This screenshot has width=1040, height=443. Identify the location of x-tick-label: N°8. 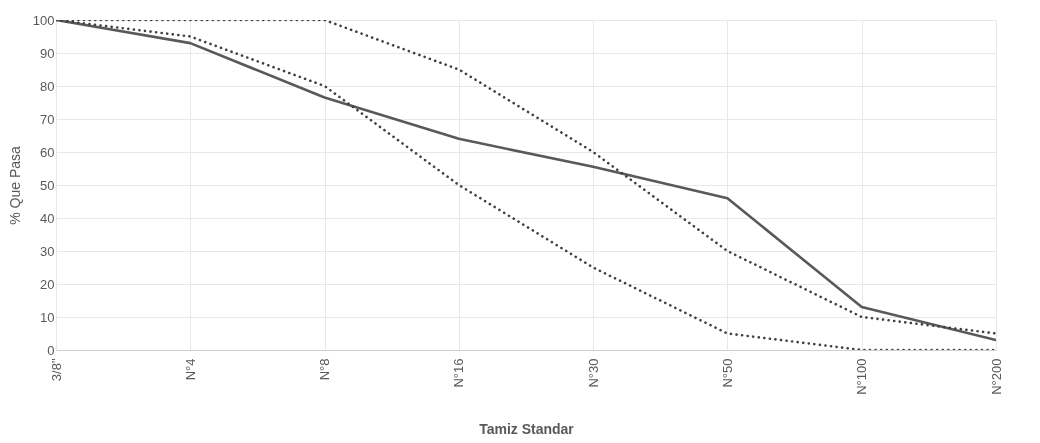
(325, 369).